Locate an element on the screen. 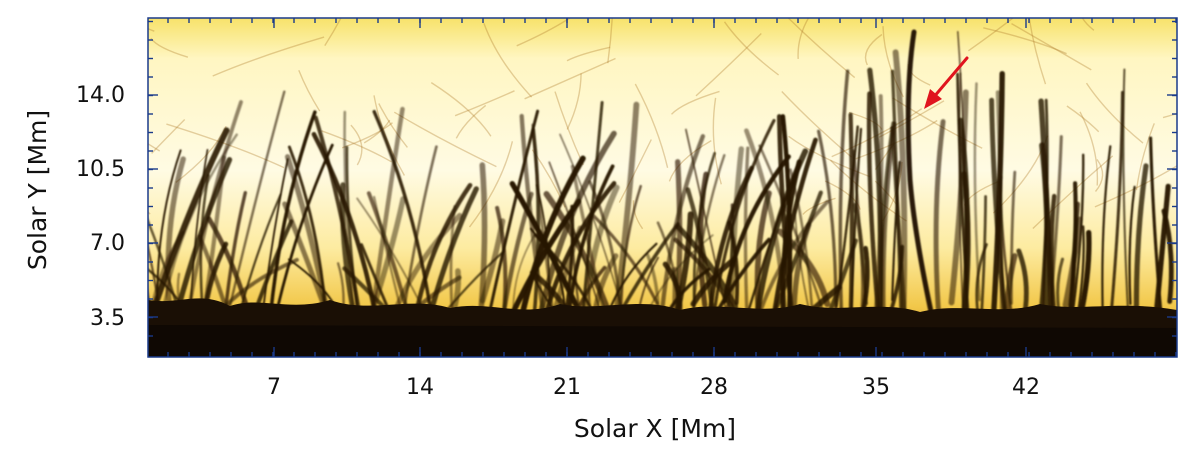 The width and height of the screenshot is (1200, 455). dark-limb-band is located at coordinates (662, 341).